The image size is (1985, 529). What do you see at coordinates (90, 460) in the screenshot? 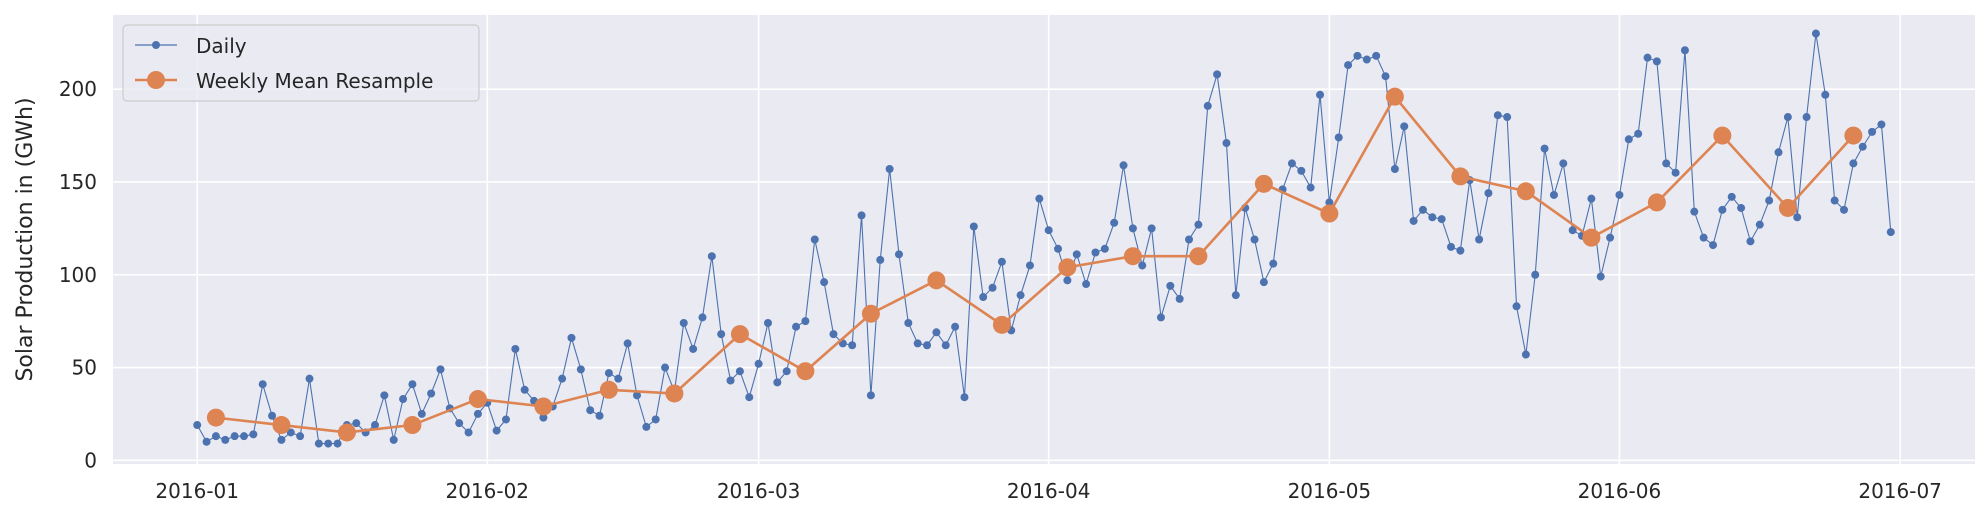
I see `y-tick-label: 0` at bounding box center [90, 460].